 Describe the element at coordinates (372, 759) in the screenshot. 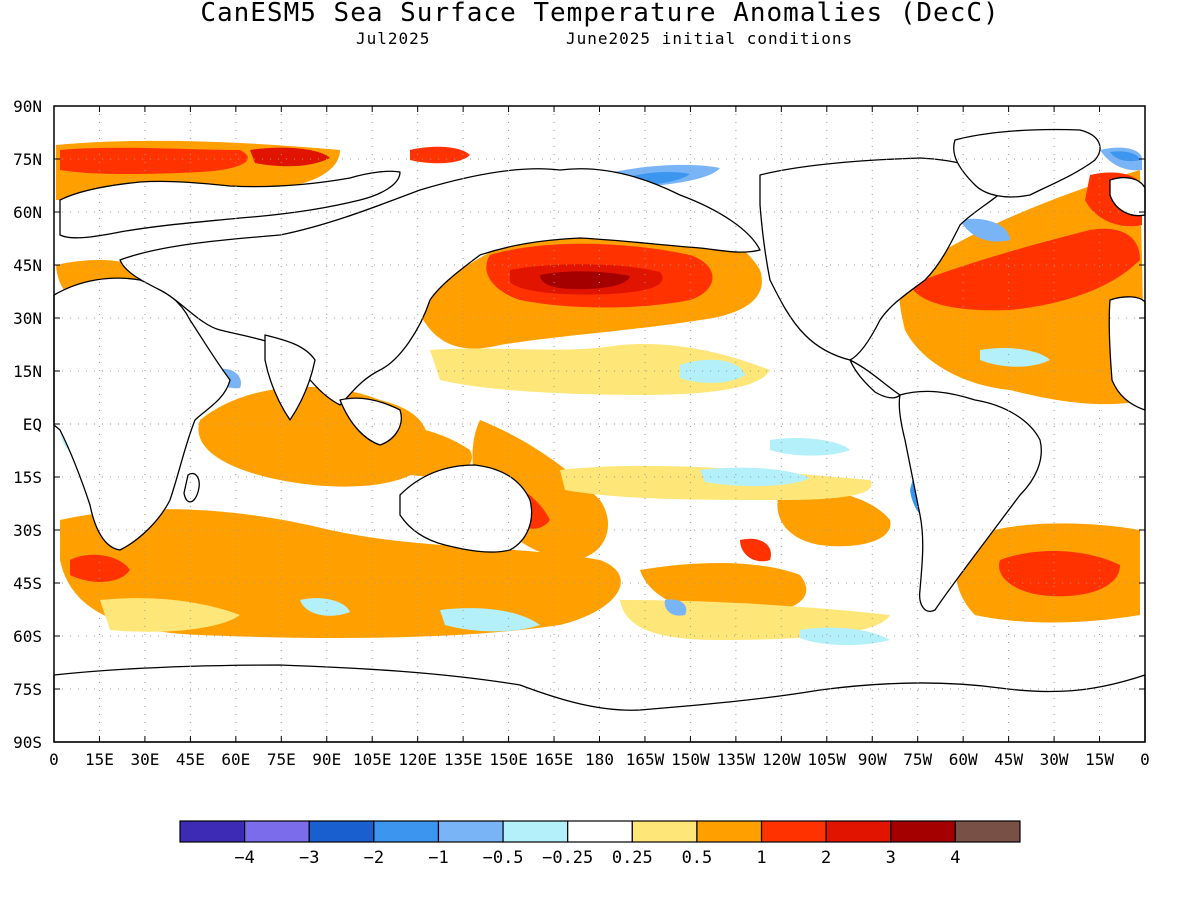

I see `lon-label: 105E` at that location.